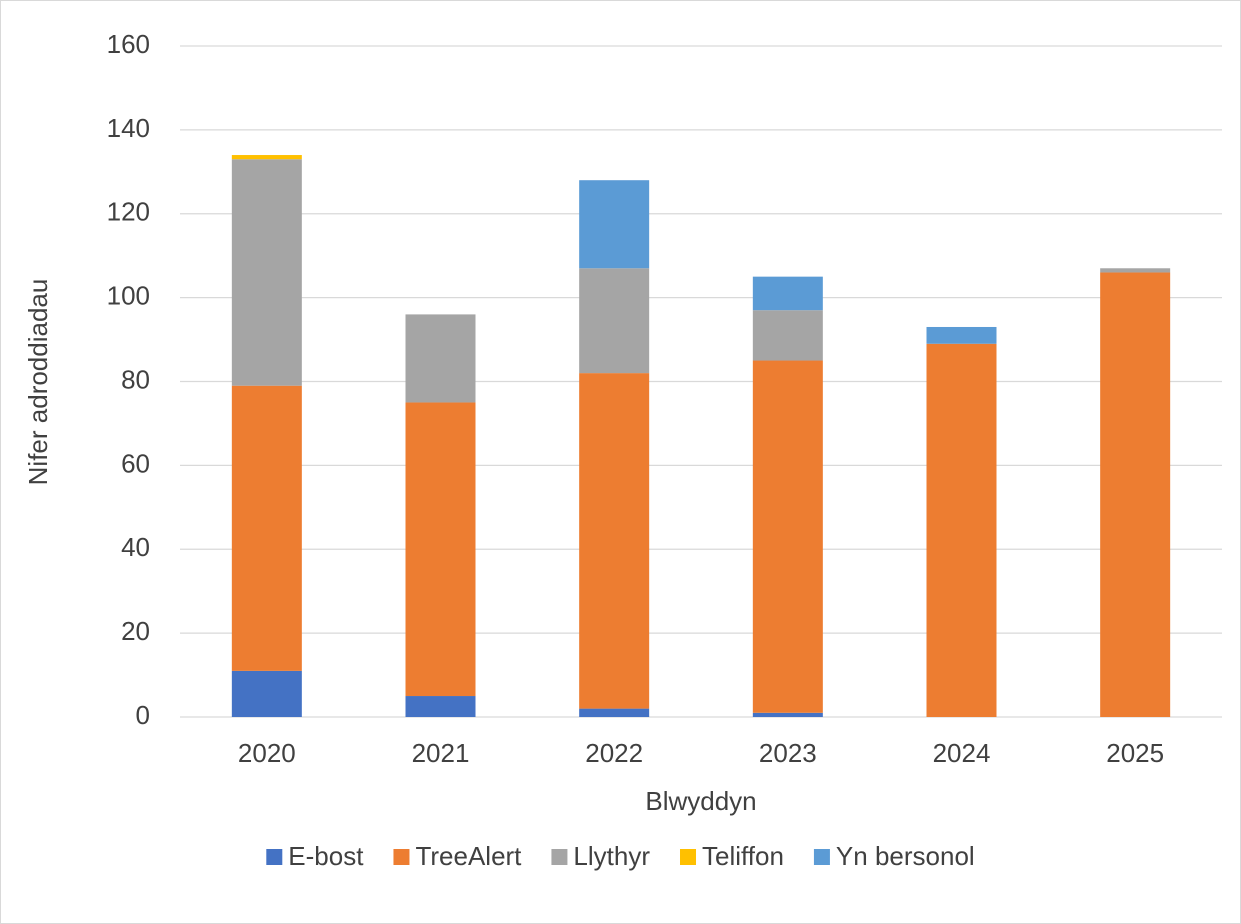  I want to click on y-tick-label: 60, so click(135, 463).